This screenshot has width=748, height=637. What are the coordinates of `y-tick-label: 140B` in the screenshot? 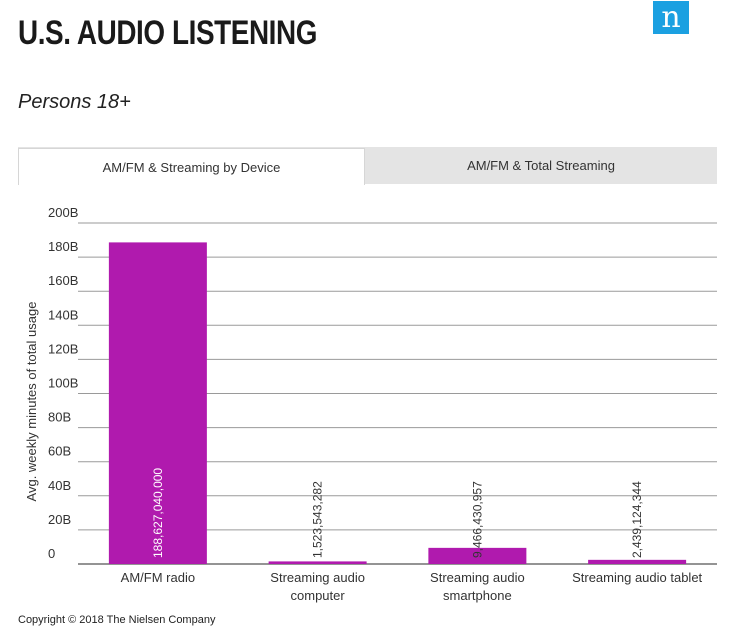 It's located at (63, 314).